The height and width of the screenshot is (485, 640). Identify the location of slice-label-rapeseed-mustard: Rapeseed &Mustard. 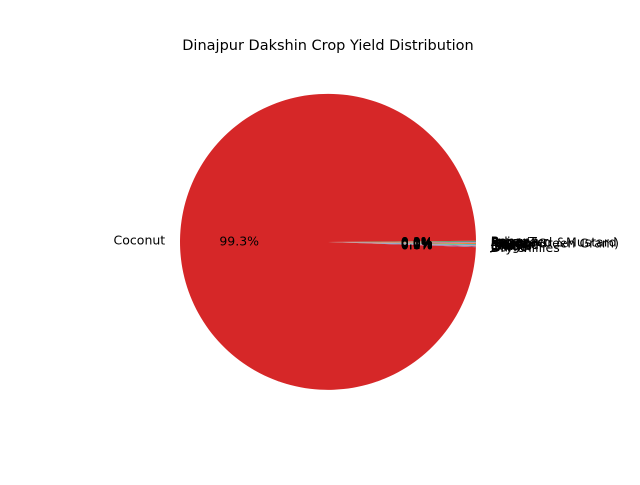
(554, 242).